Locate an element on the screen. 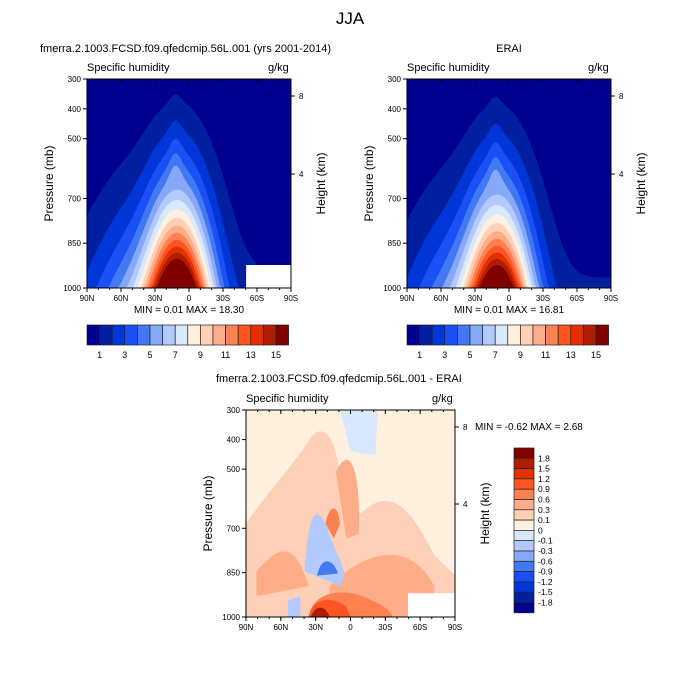 The height and width of the screenshot is (700, 700). colorbar-2-label: 13 is located at coordinates (571, 355).